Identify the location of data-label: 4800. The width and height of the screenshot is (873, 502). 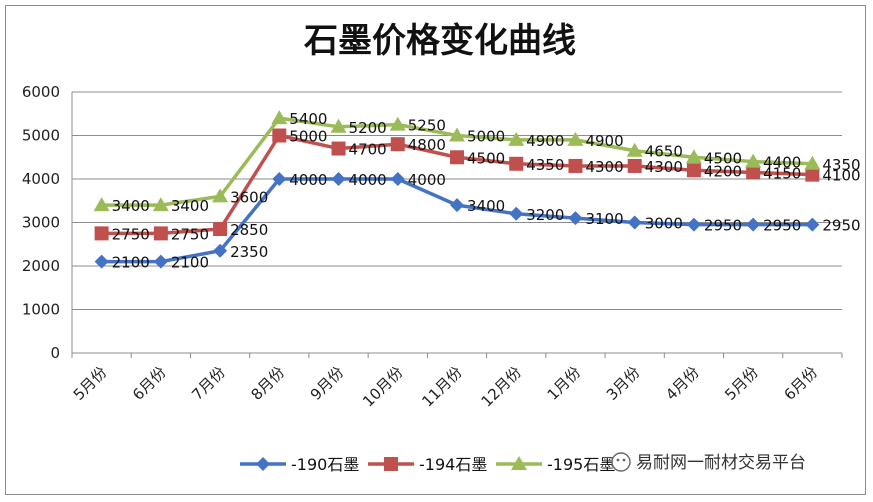
(427, 145).